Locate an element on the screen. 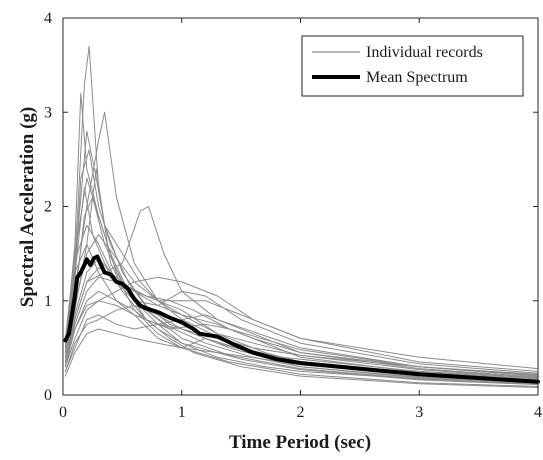 Image resolution: width=543 pixels, height=460 pixels. y-tick-label: 2 is located at coordinates (48, 207).